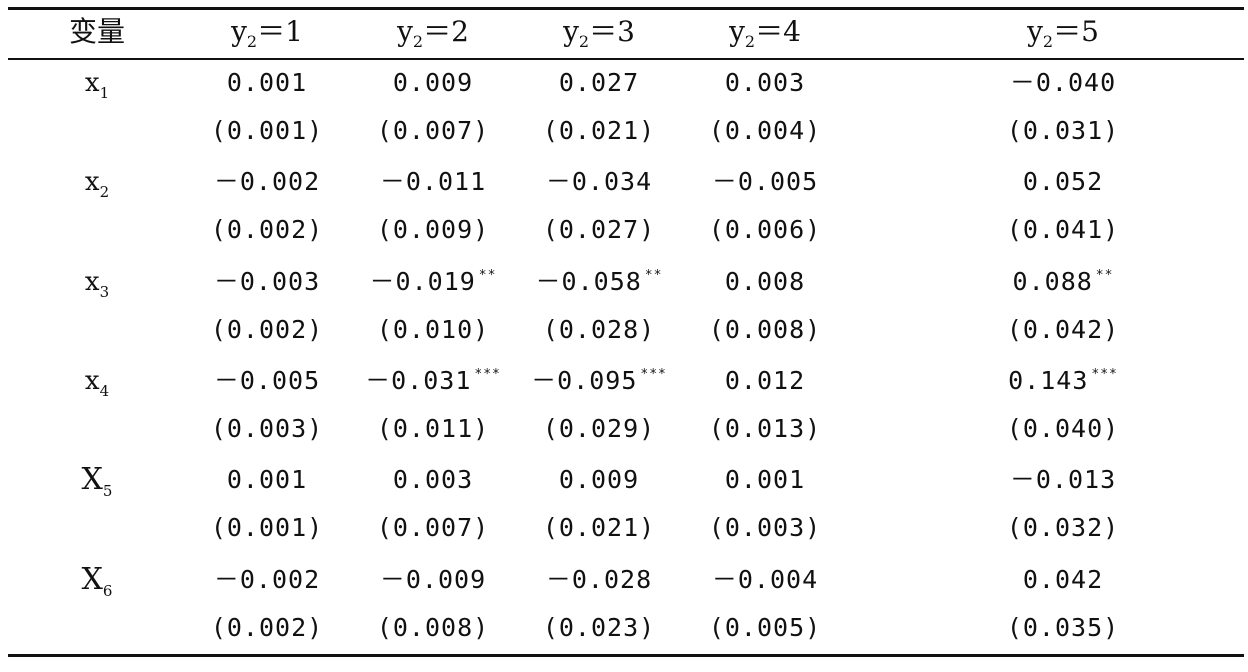  What do you see at coordinates (107, 491) in the screenshot?
I see `variable-subscript: 5` at bounding box center [107, 491].